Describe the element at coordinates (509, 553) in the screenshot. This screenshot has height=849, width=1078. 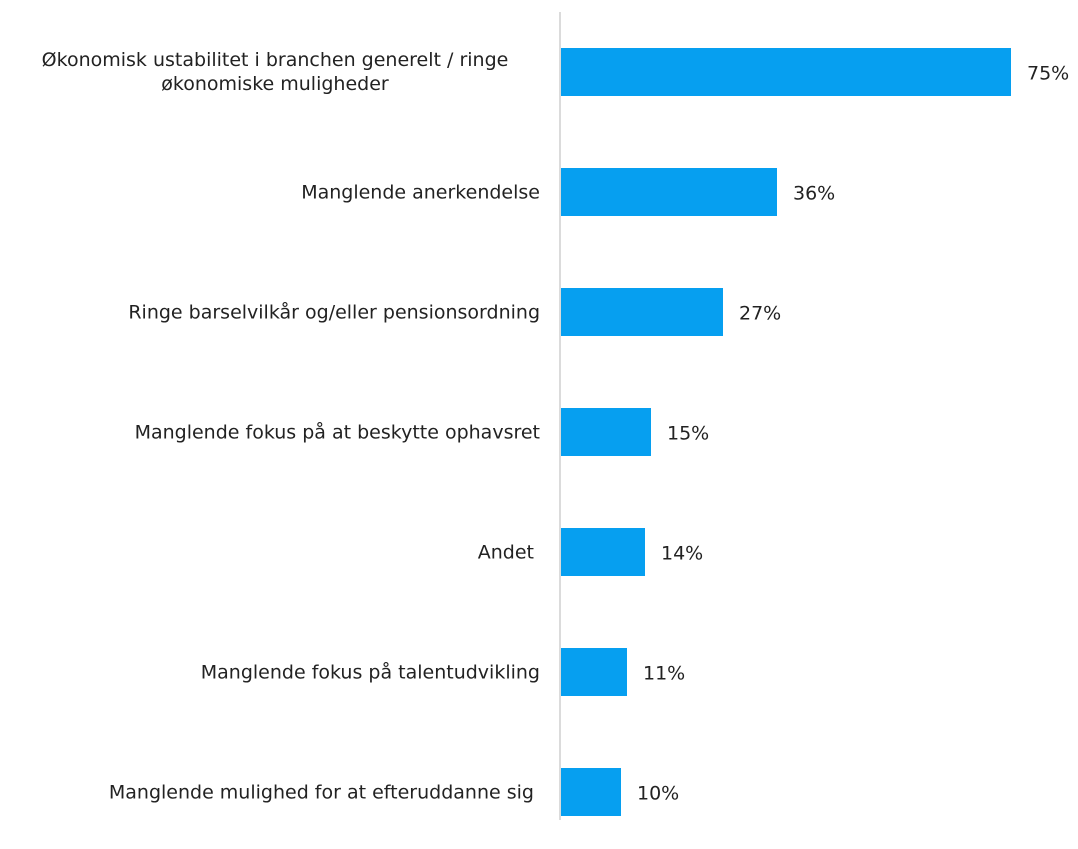
I see `category-label: Andet` at that location.